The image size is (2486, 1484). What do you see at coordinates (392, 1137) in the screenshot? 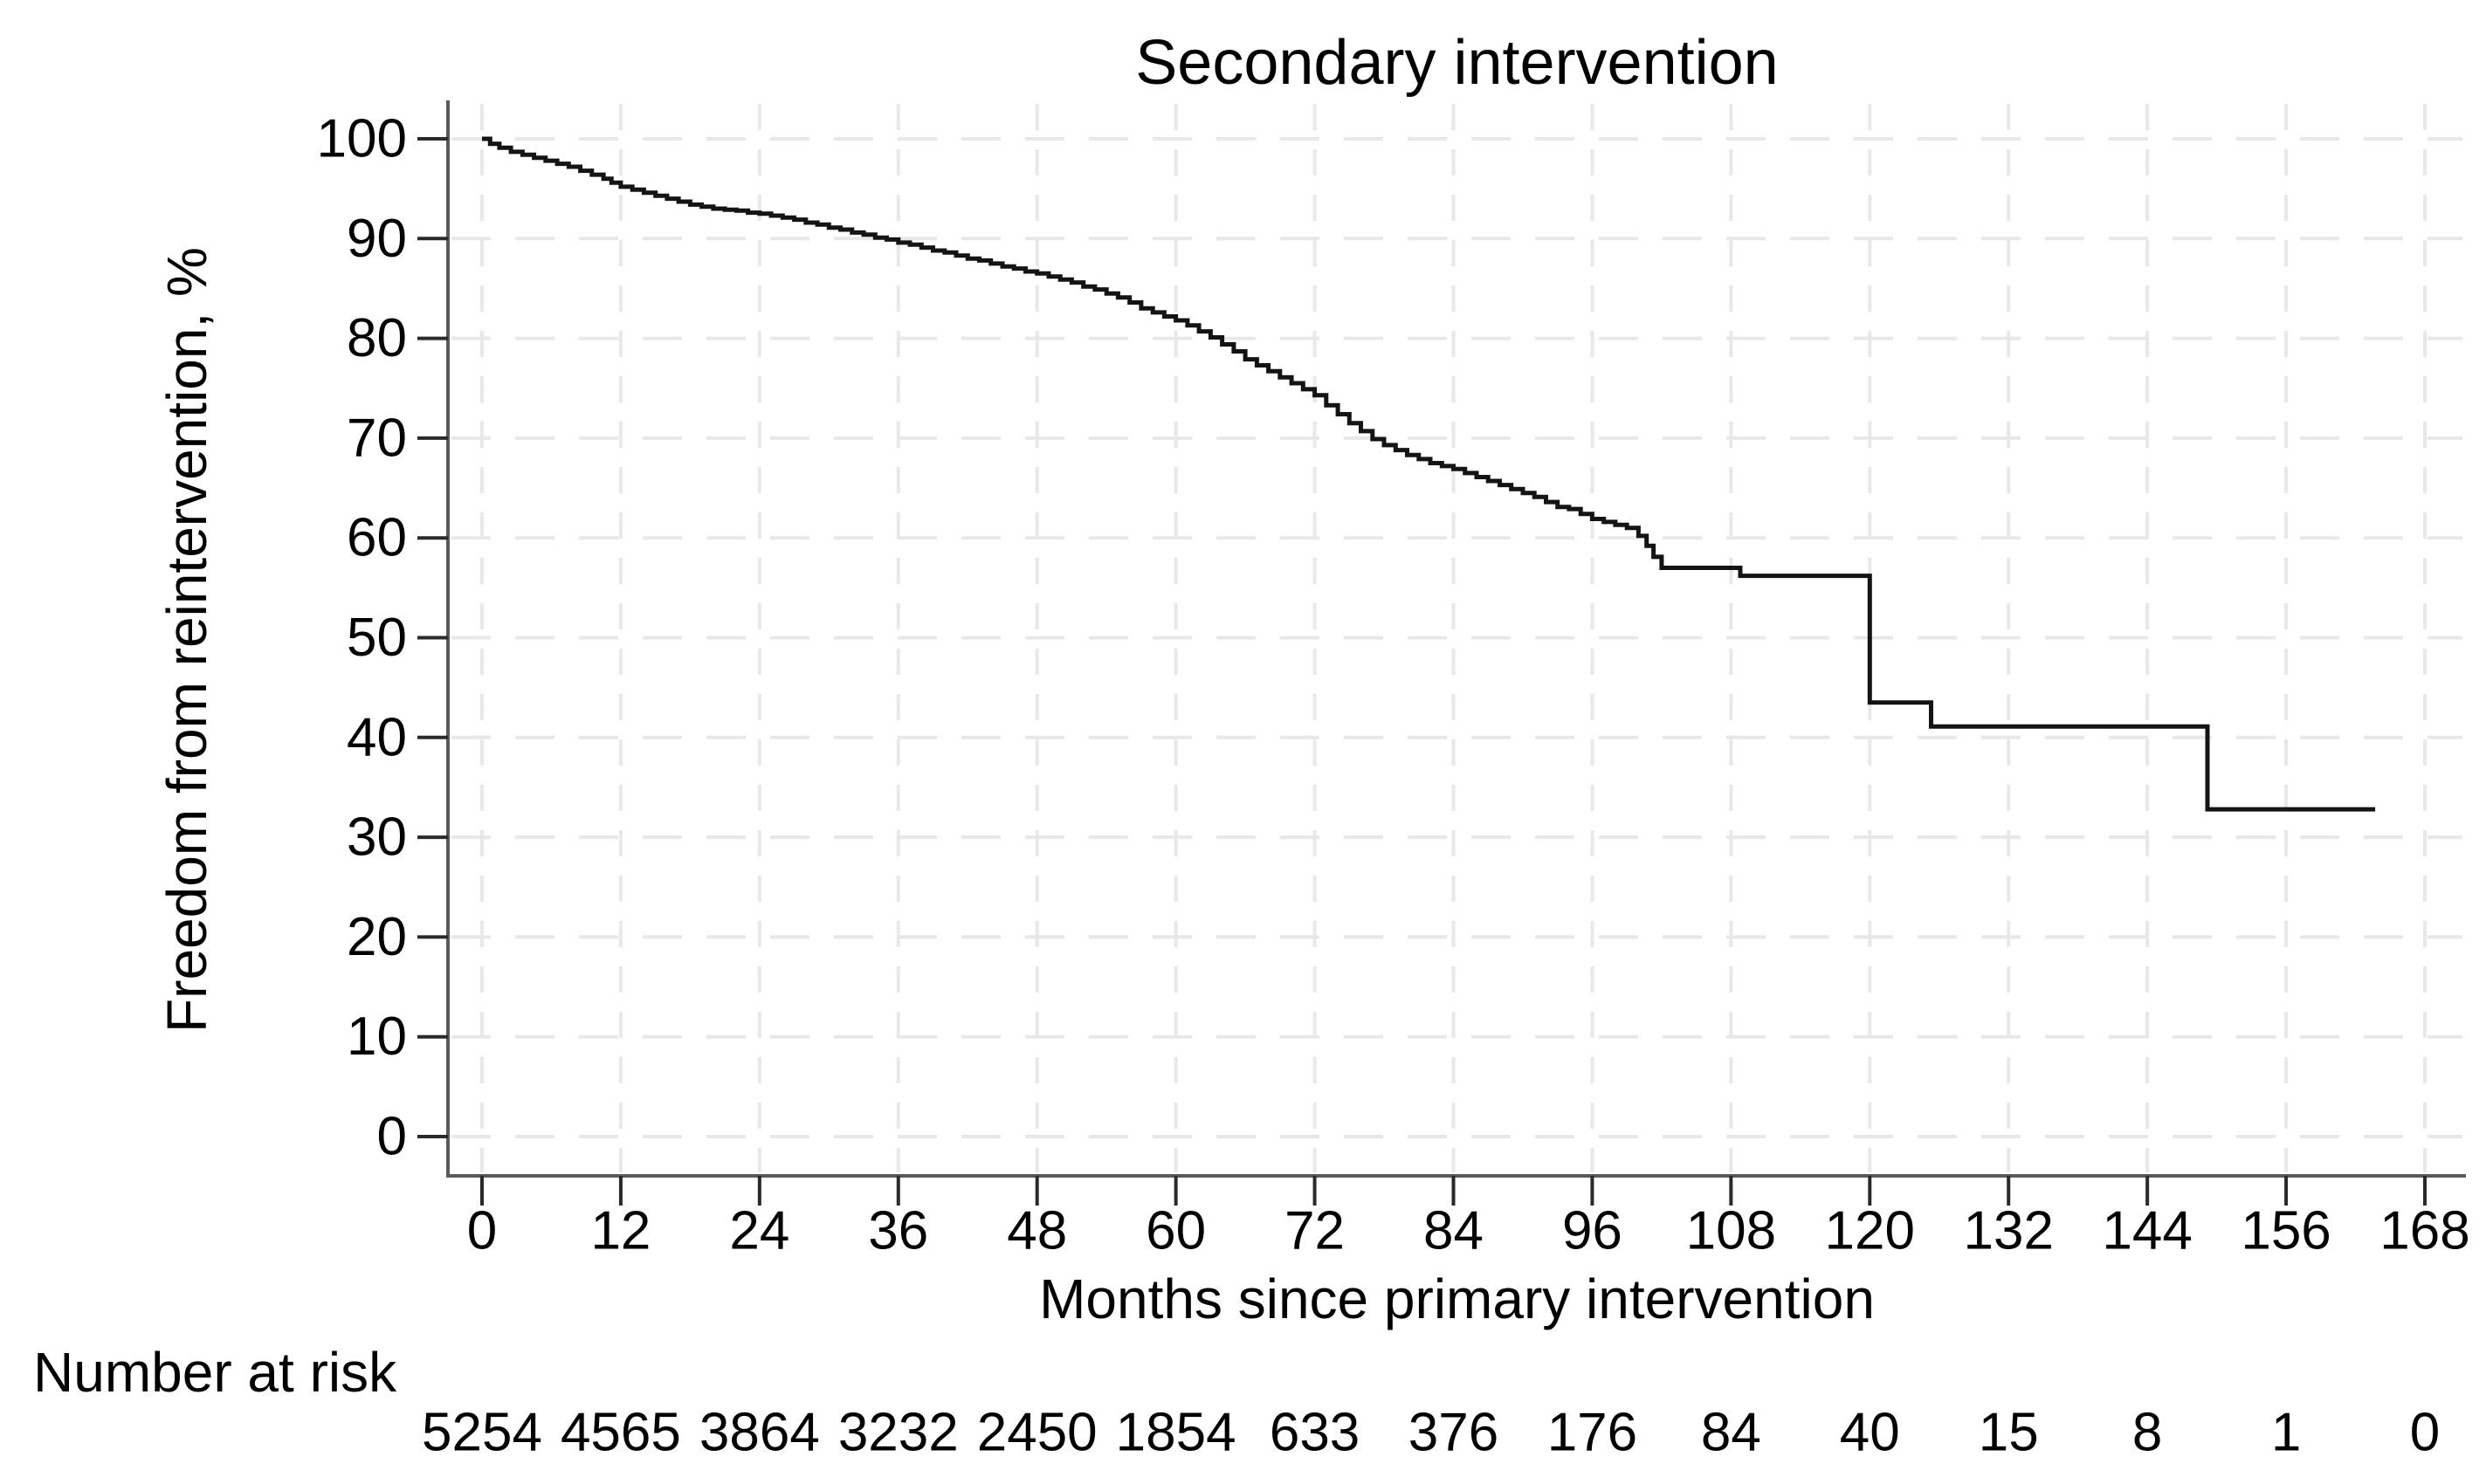
I see `y-tick-label: 0` at bounding box center [392, 1137].